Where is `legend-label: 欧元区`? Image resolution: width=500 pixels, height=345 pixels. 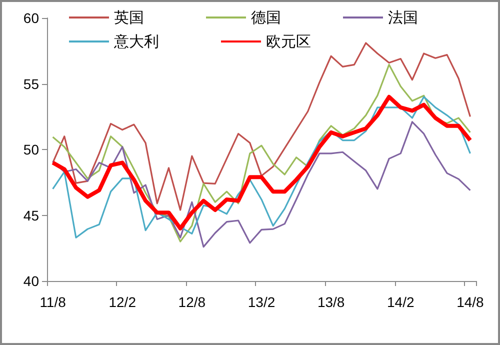 legend-label: 欧元区 is located at coordinates (288, 41).